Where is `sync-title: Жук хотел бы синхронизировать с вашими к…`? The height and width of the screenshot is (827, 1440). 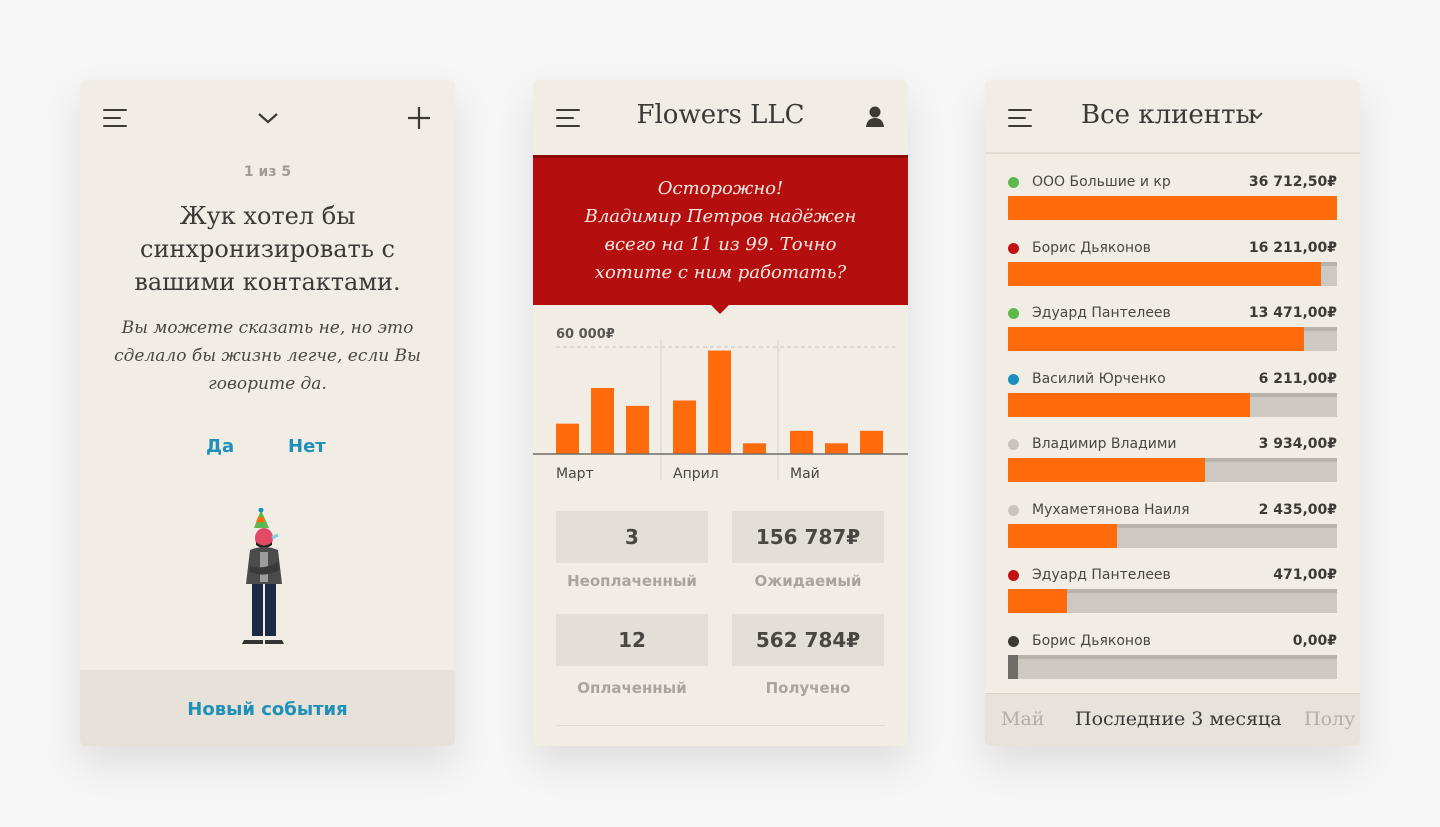 sync-title: Жук хотел бы синхронизировать с вашими к… is located at coordinates (267, 249).